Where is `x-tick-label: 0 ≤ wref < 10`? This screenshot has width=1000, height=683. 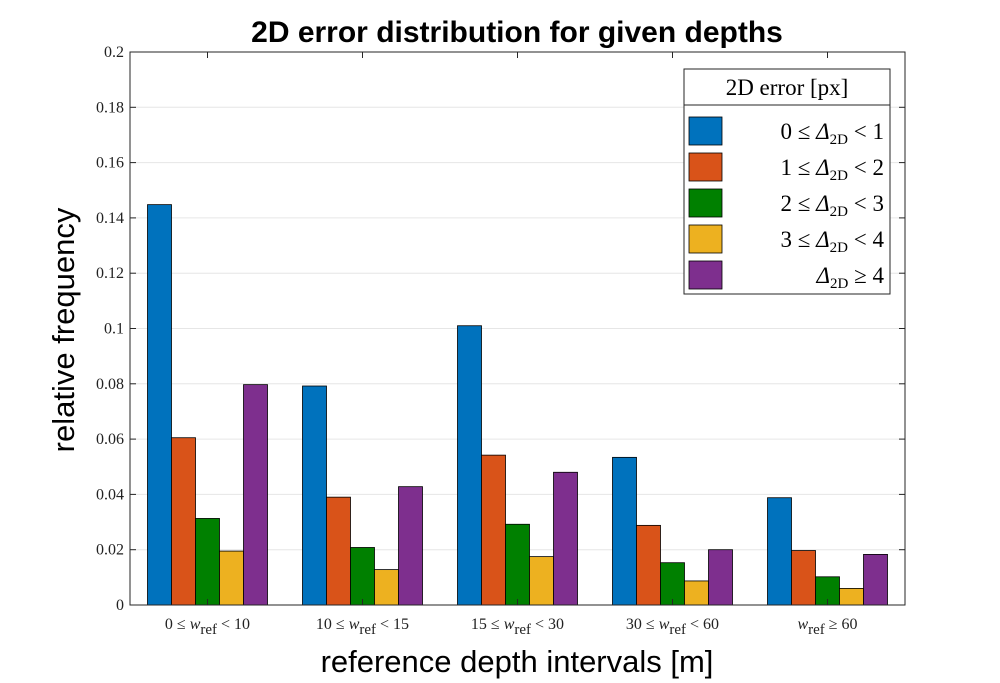
x-tick-label: 0 ≤ wref < 10 is located at coordinates (207, 627).